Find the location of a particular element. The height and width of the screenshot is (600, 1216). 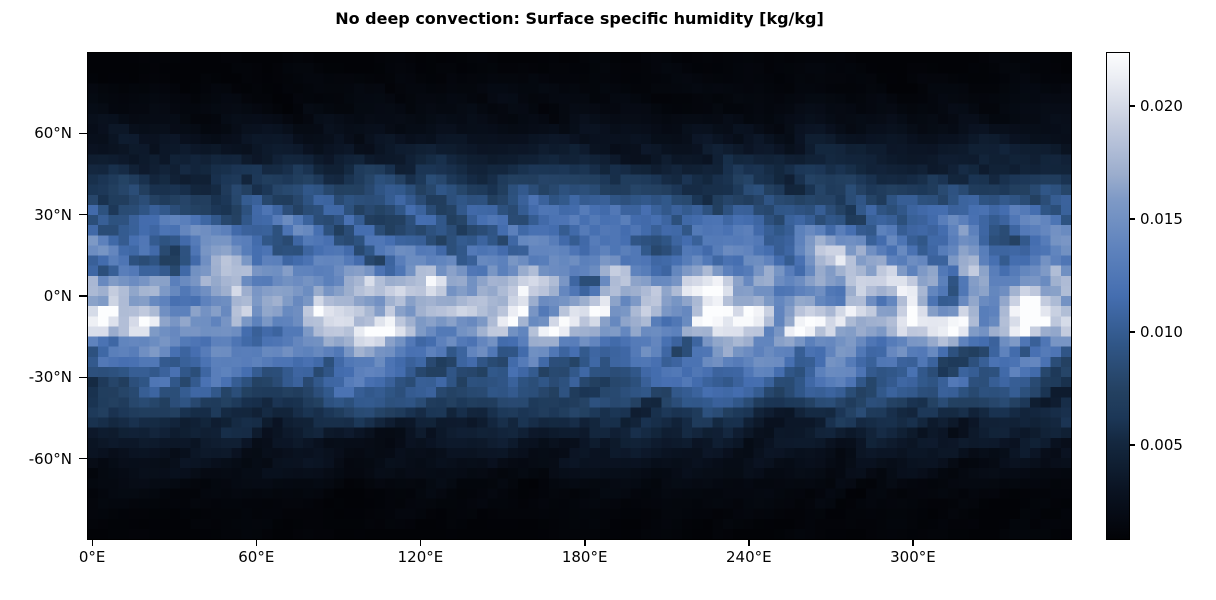

x-tick-label: 180°E is located at coordinates (584, 557).